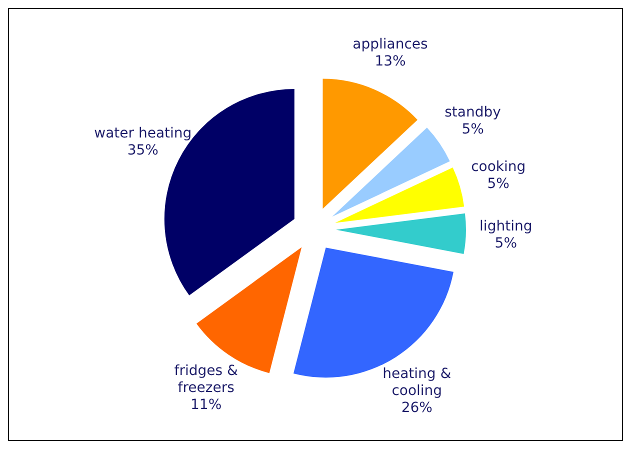  I want to click on data-label: 35%, so click(142, 150).